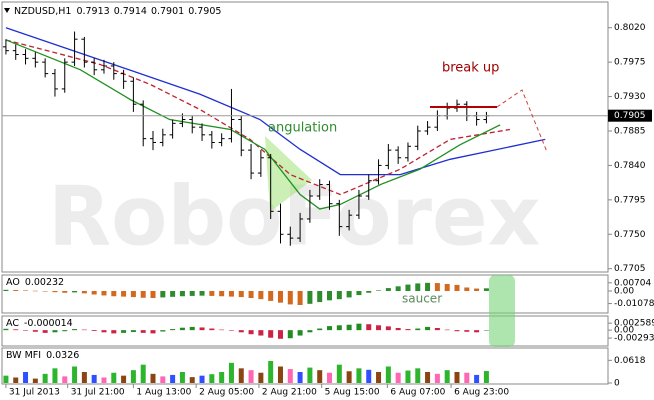 Image resolution: width=654 pixels, height=400 pixels. What do you see at coordinates (634, 339) in the screenshot?
I see `y-tick-label: -0.00293` at bounding box center [634, 339].